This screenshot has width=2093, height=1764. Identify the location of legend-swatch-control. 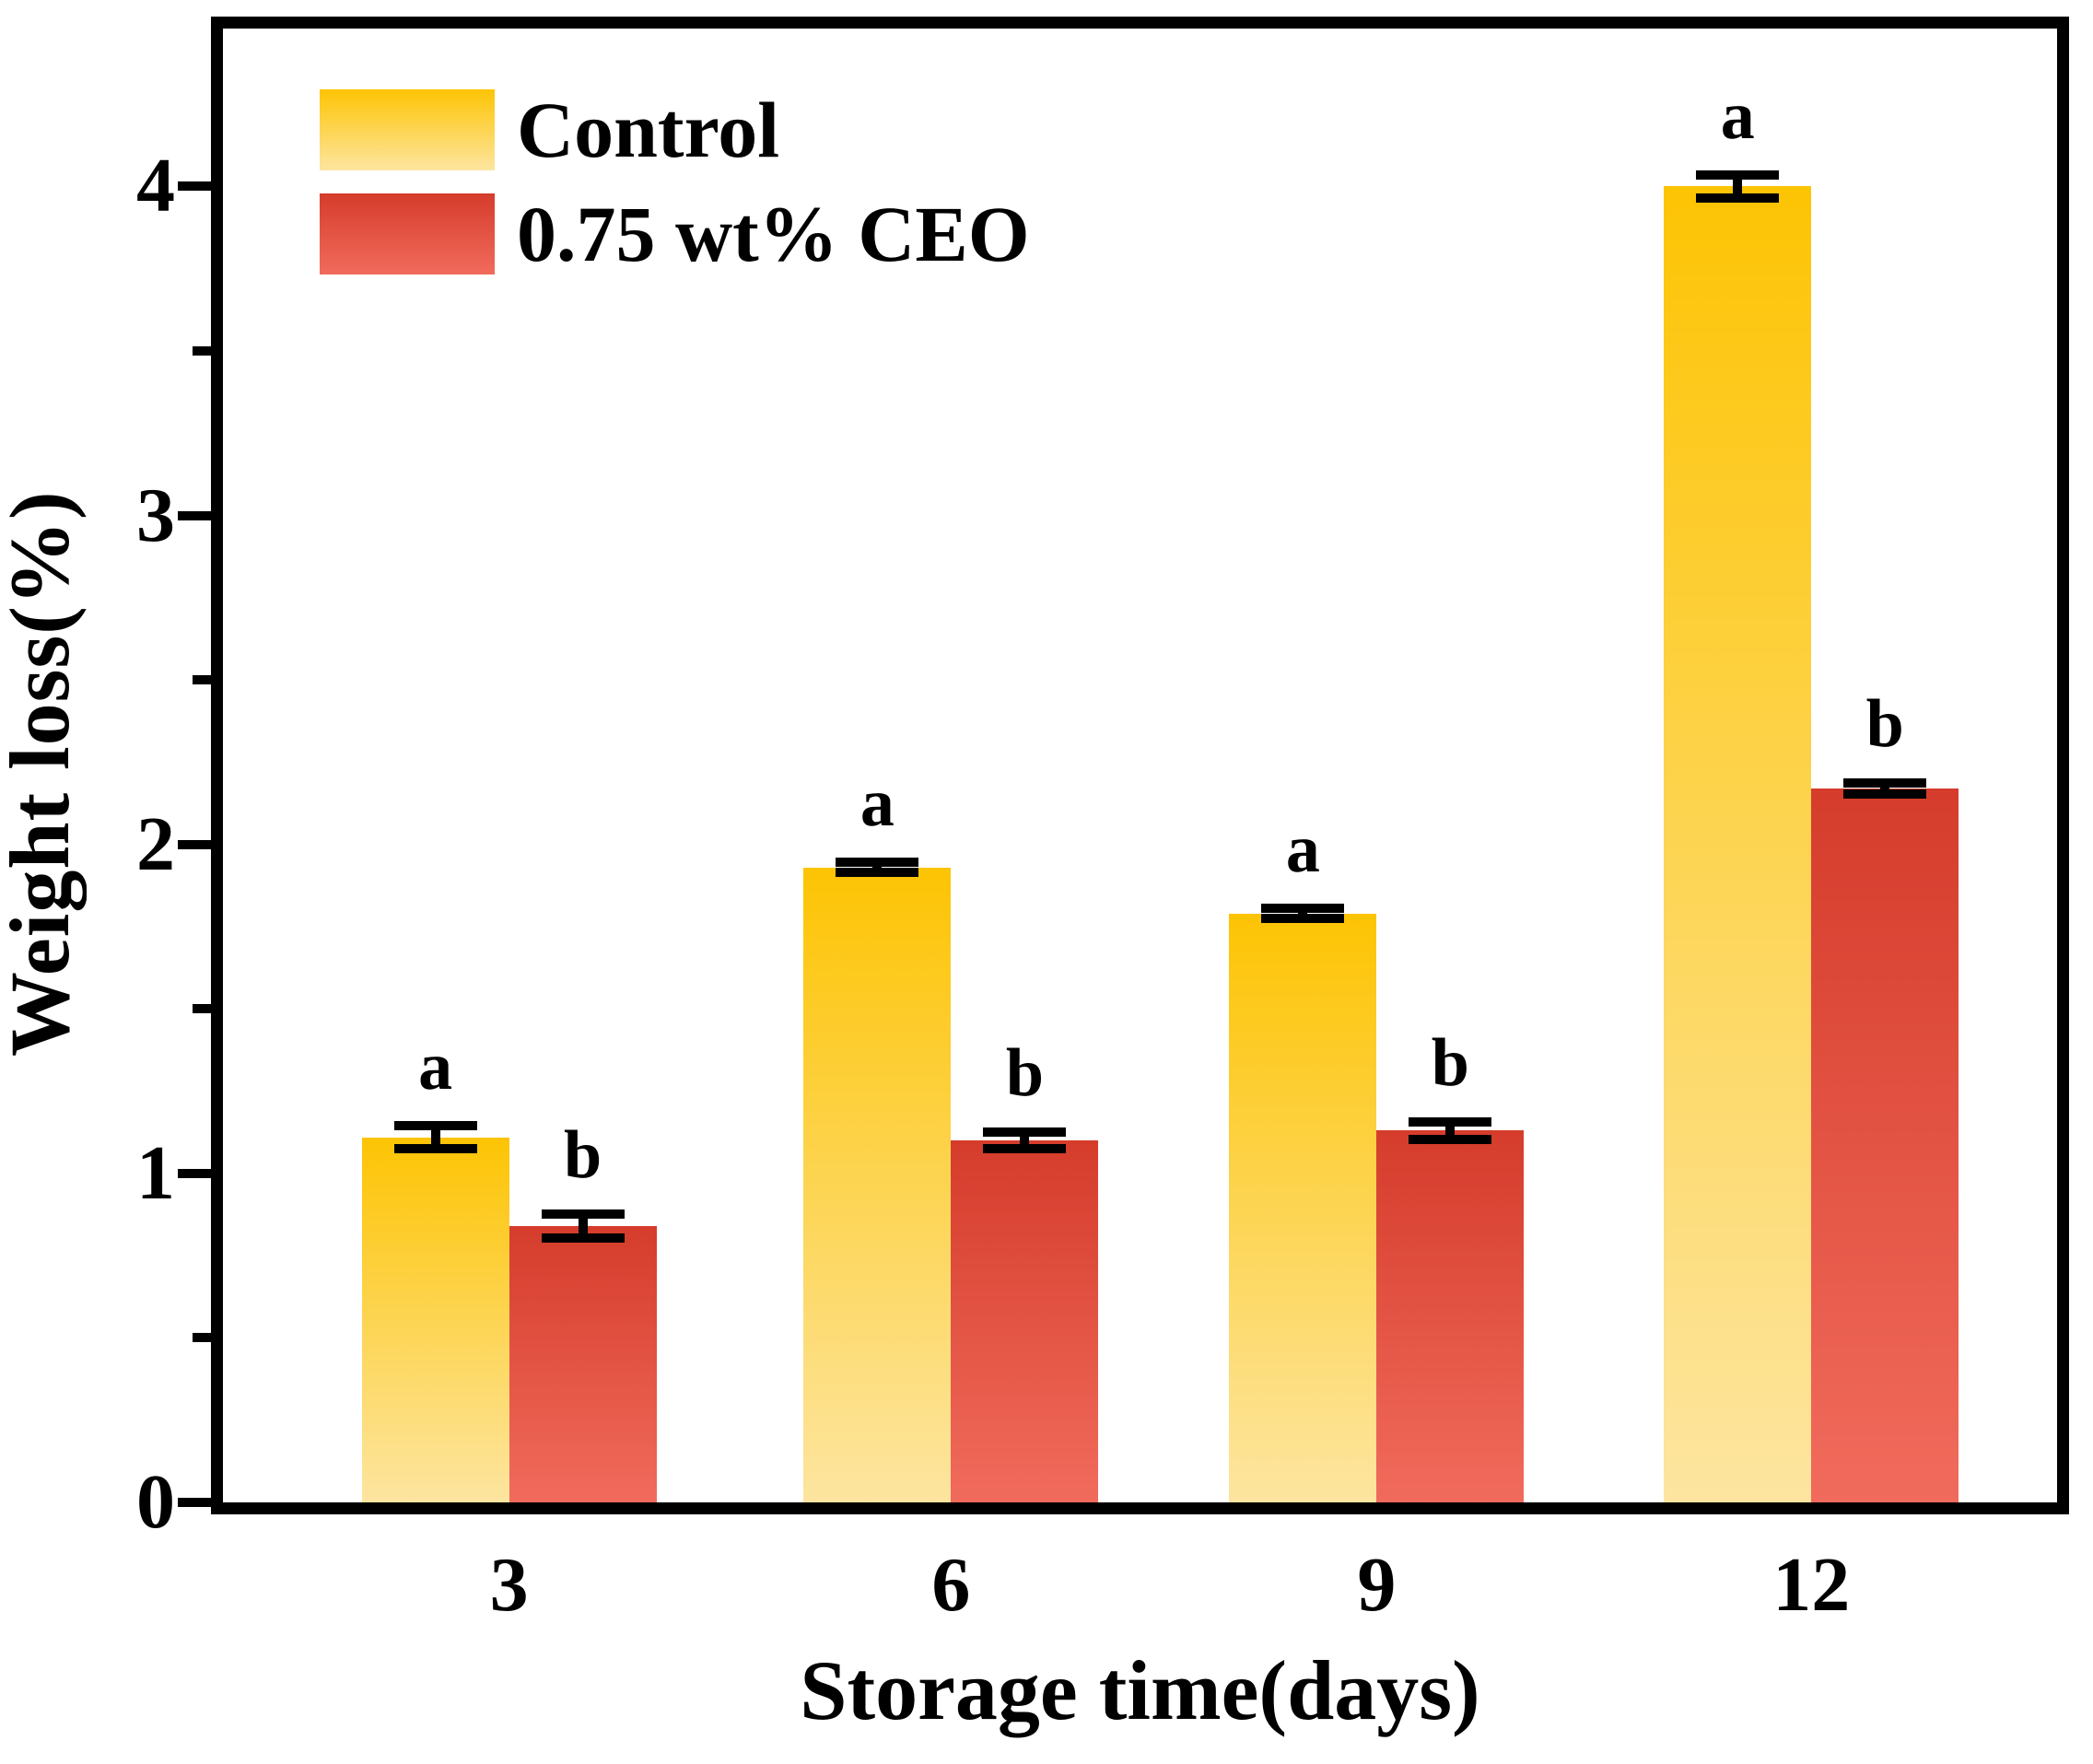
(407, 129).